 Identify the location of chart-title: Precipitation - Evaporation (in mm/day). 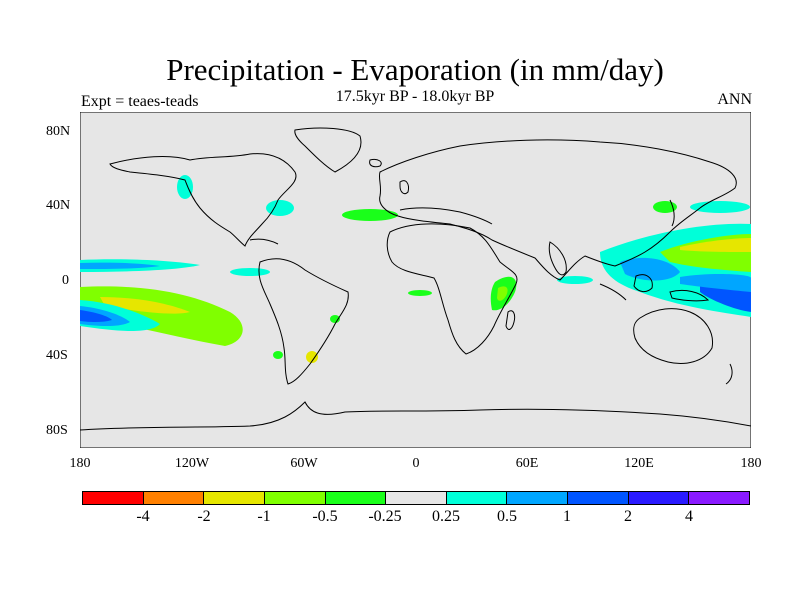
(415, 69).